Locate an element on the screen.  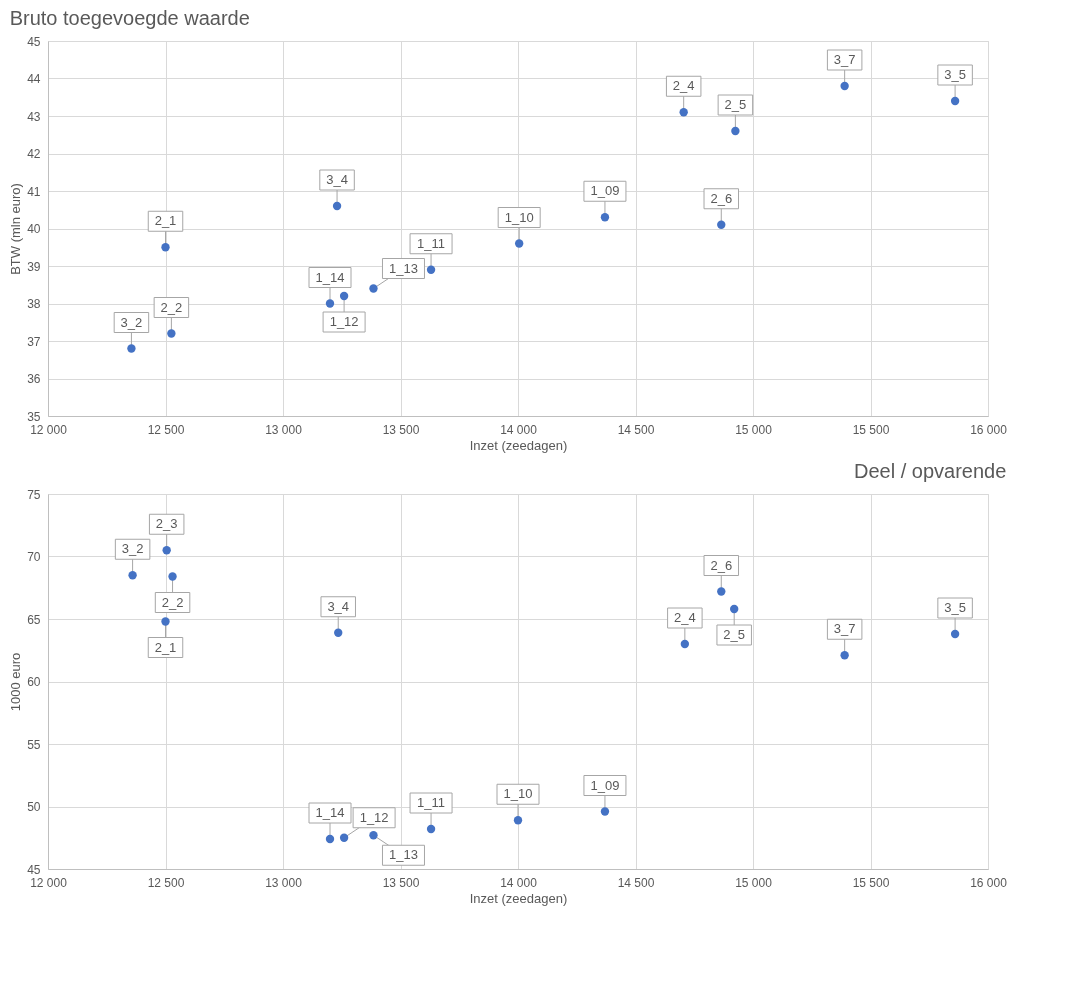
y-tick-label: 65 is located at coordinates (34, 619).